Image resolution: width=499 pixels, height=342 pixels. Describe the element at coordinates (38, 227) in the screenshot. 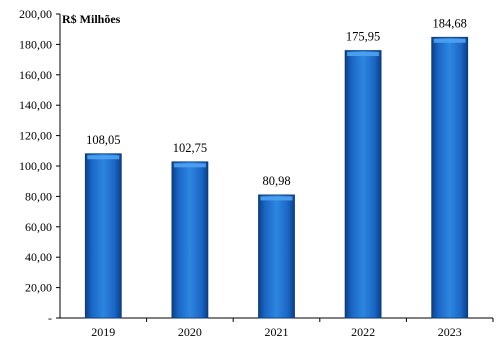

I see `y-tick-label: 60,00` at that location.